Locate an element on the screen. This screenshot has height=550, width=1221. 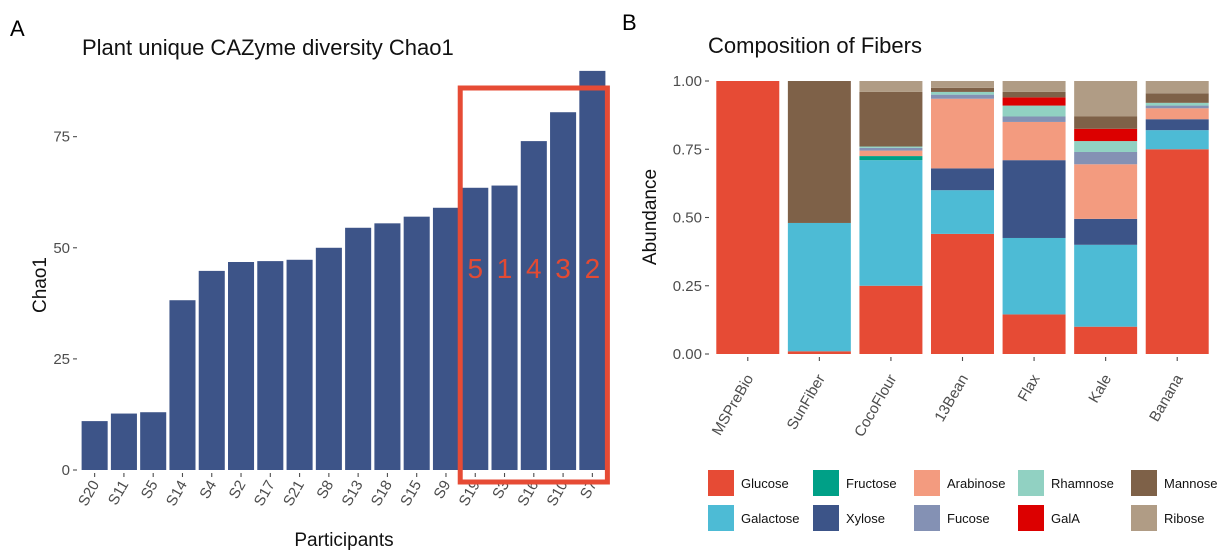
segment-mannose-sunfiber is located at coordinates (819, 152).